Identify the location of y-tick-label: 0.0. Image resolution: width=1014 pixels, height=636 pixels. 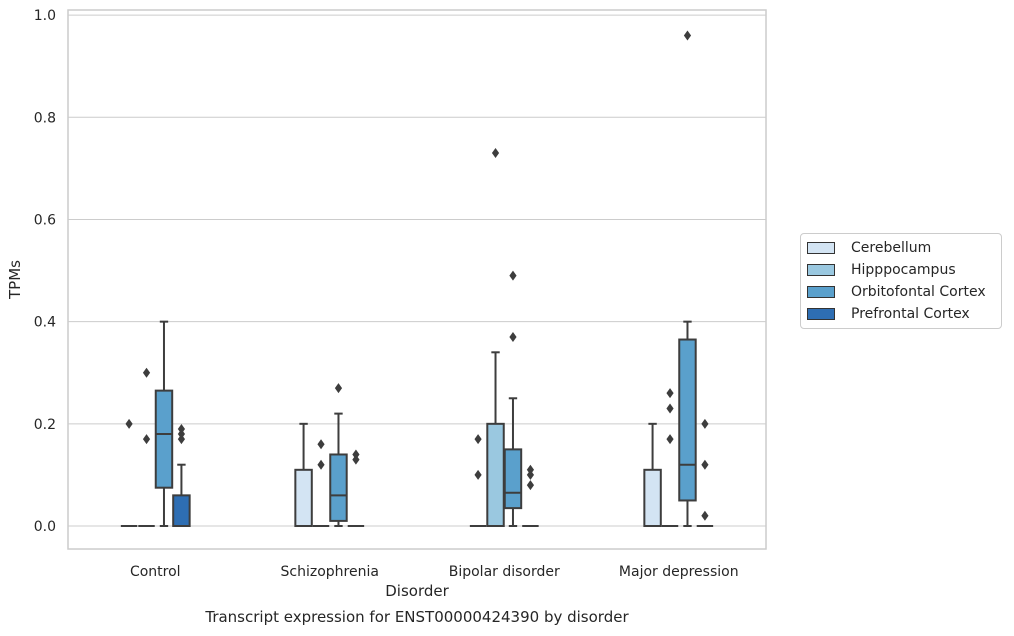
(45, 527).